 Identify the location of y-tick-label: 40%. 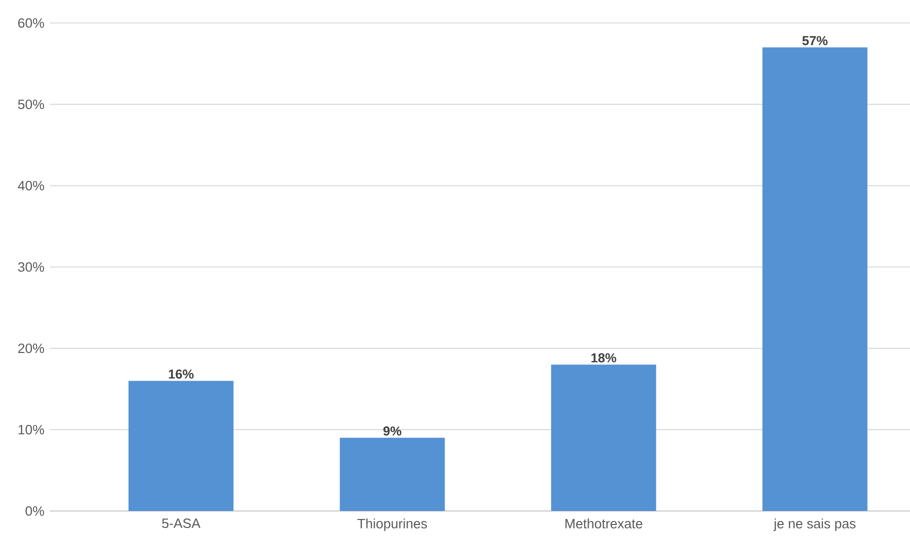
(31, 185).